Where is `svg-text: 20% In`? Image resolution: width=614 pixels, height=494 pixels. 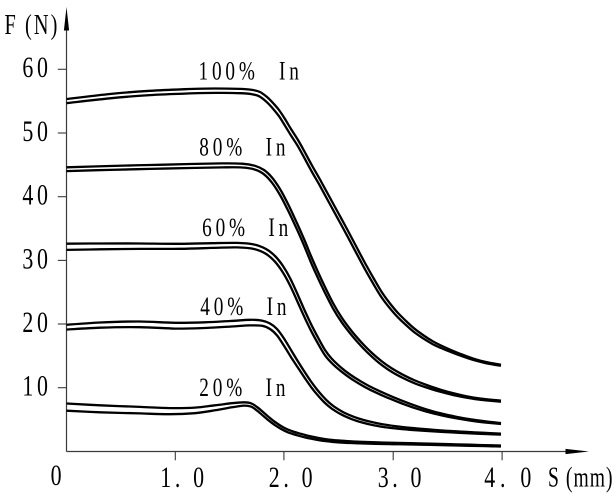 svg-text: 20% In is located at coordinates (244, 387).